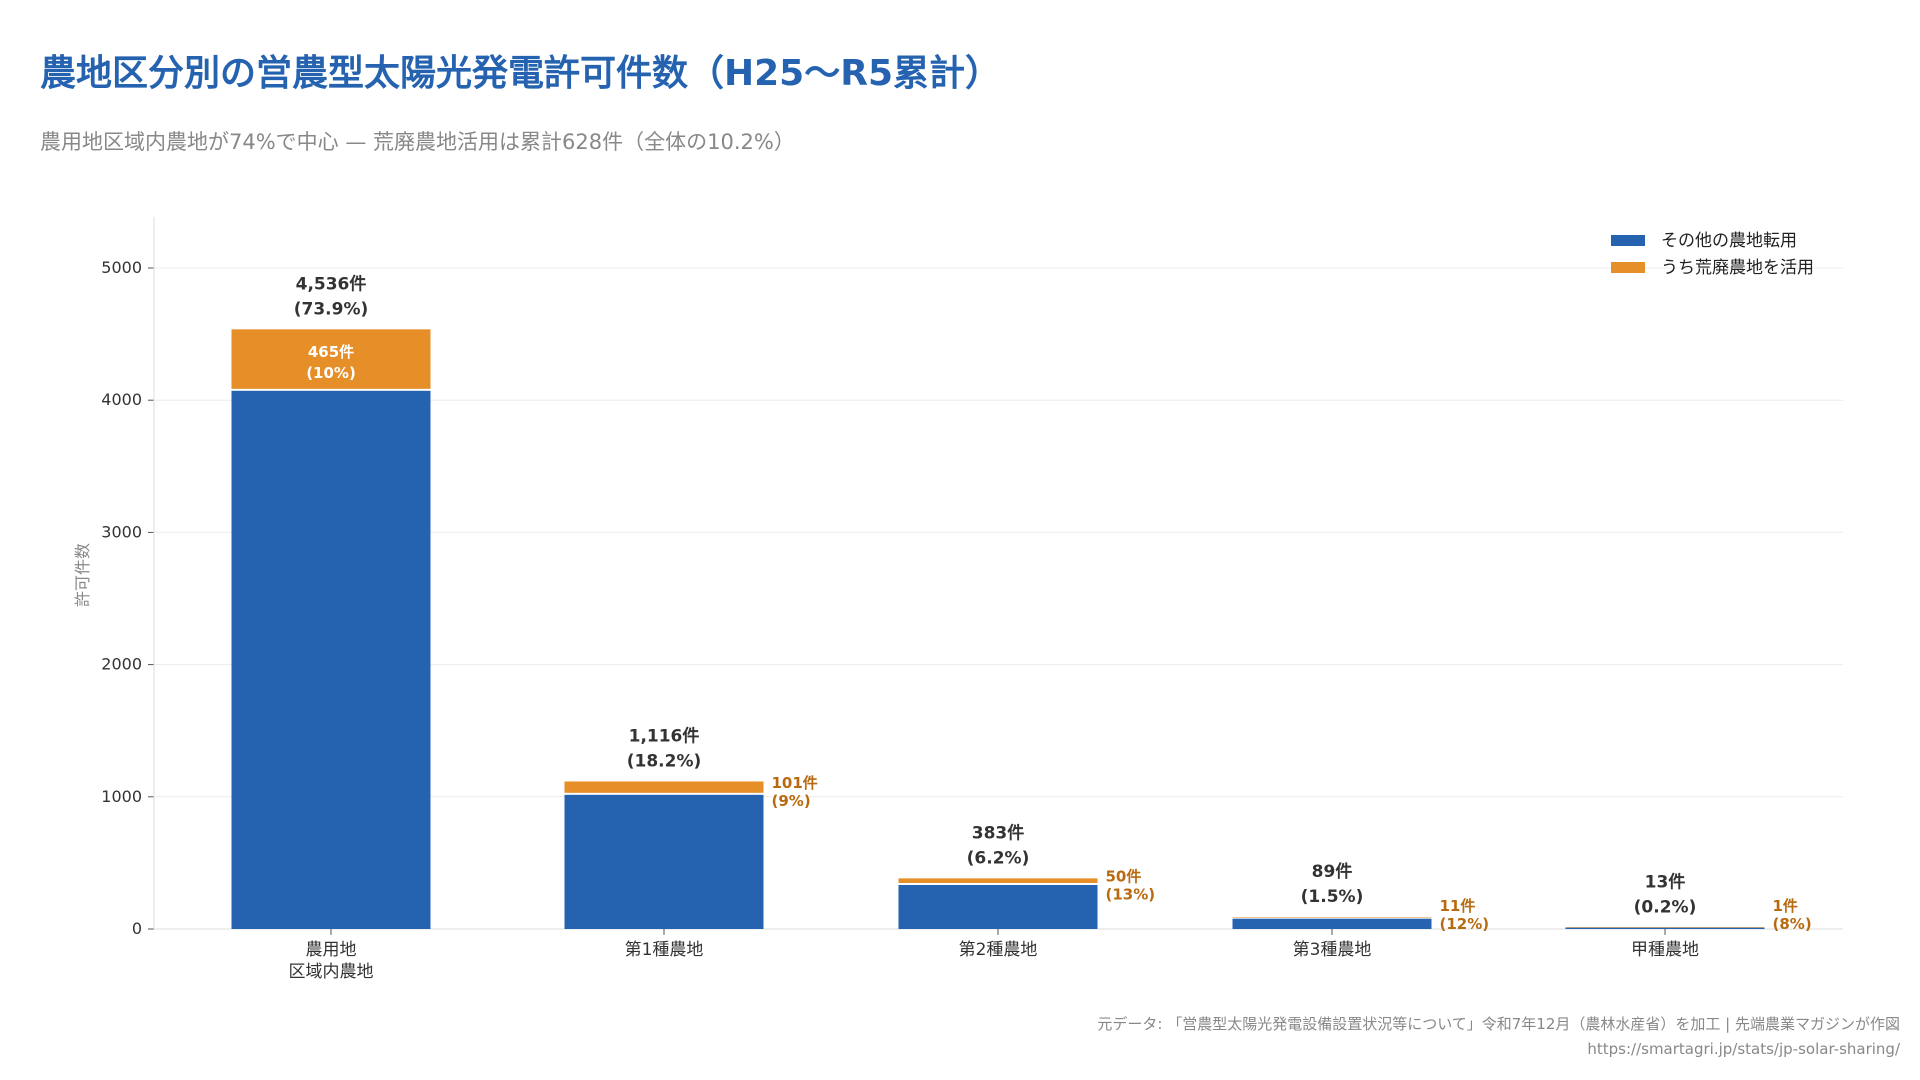 The height and width of the screenshot is (1080, 1920). What do you see at coordinates (331, 373) in the screenshot?
I see `segment-pct-label: (10%)` at bounding box center [331, 373].